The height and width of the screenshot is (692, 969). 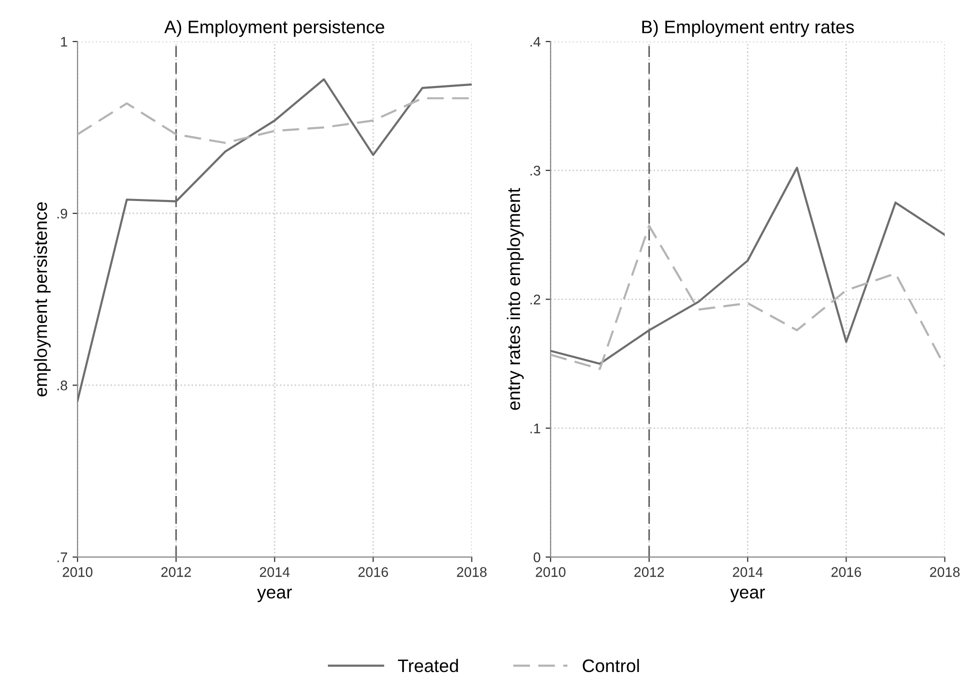 What do you see at coordinates (62, 213) in the screenshot?
I see `y-tick-label: .9` at bounding box center [62, 213].